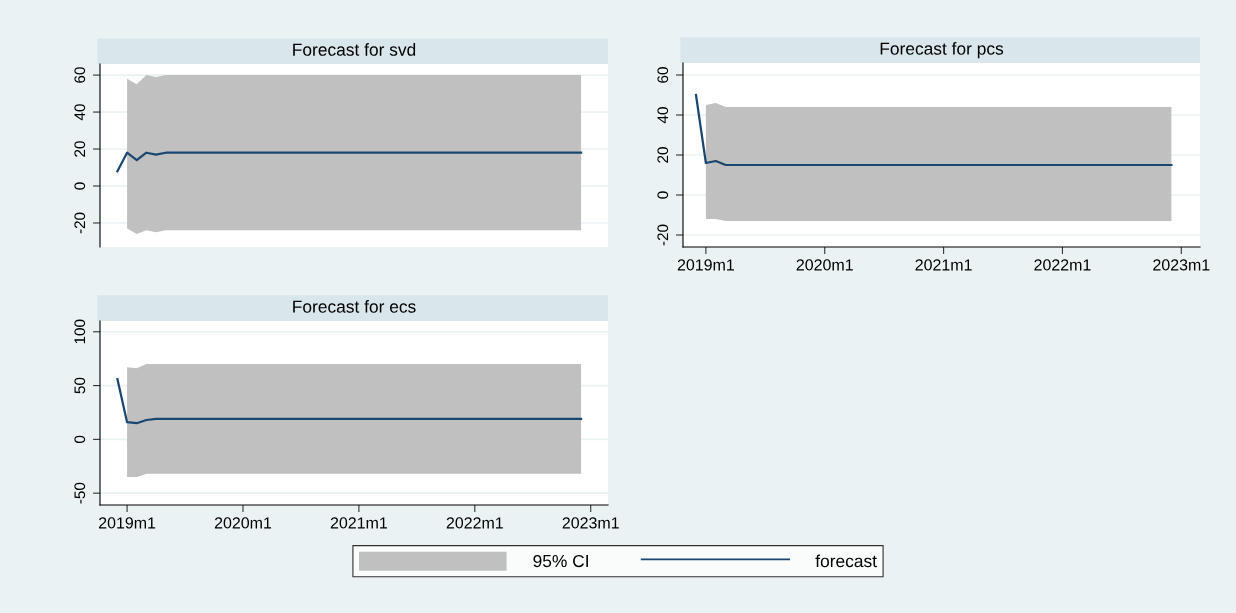 Image resolution: width=1236 pixels, height=613 pixels. I want to click on y-tick-label: 100, so click(80, 331).